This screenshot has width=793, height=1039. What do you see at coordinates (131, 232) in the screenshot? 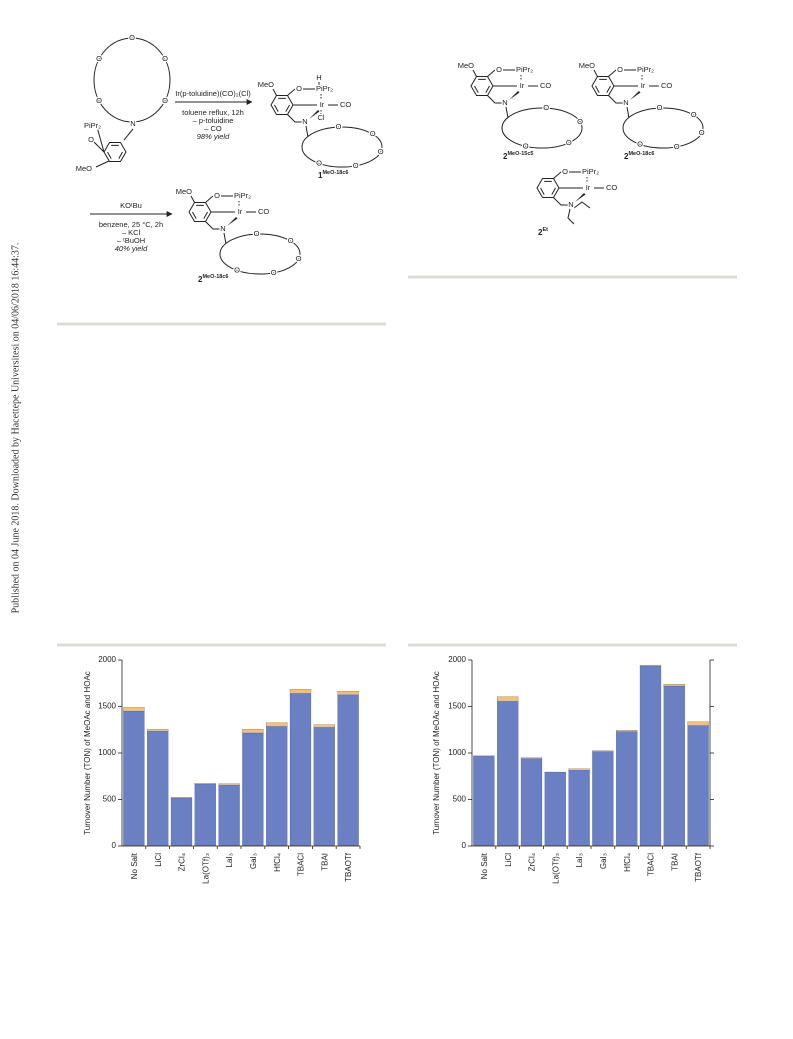
I see `condition: – KCl` at bounding box center [131, 232].